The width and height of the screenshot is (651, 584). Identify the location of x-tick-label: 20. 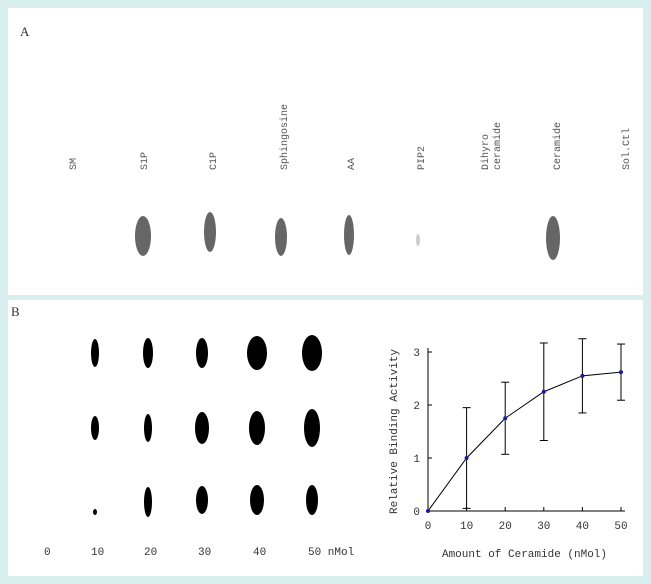
(505, 527).